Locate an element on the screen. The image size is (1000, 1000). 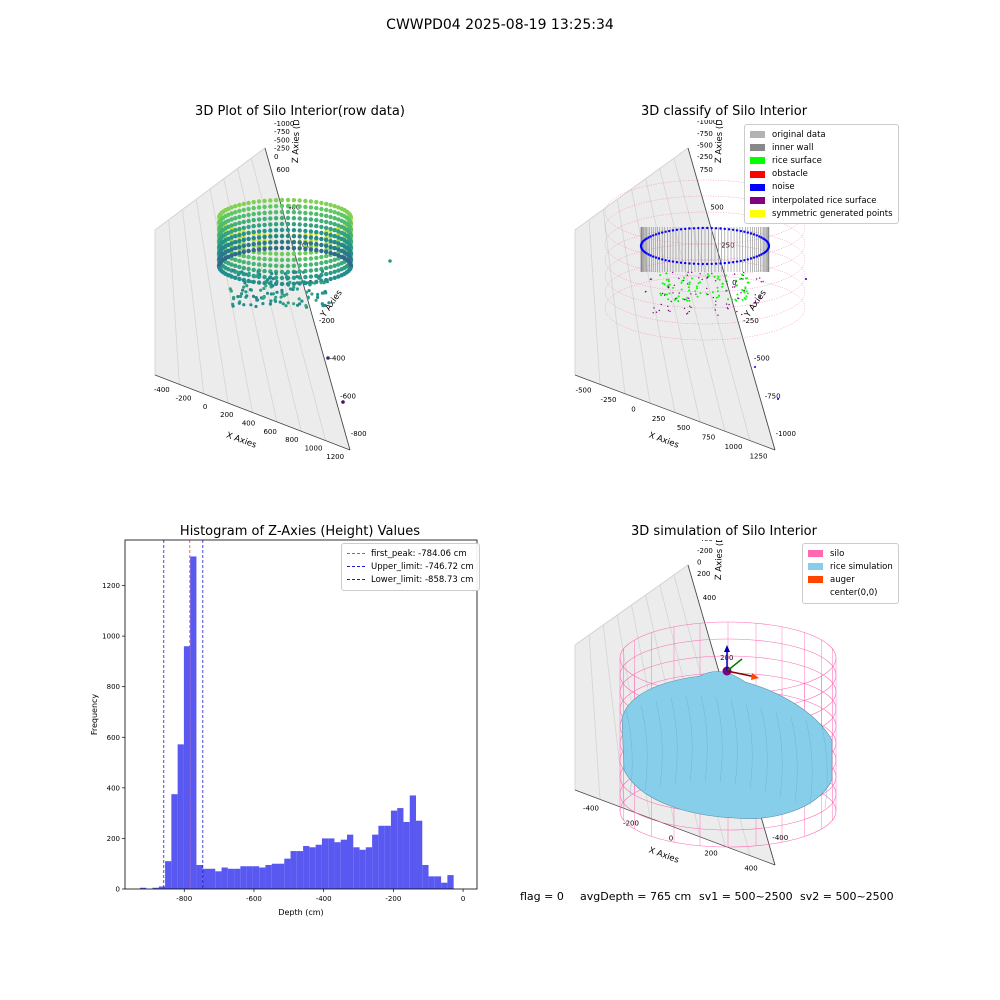
z-arrow-head is located at coordinates (727, 648).